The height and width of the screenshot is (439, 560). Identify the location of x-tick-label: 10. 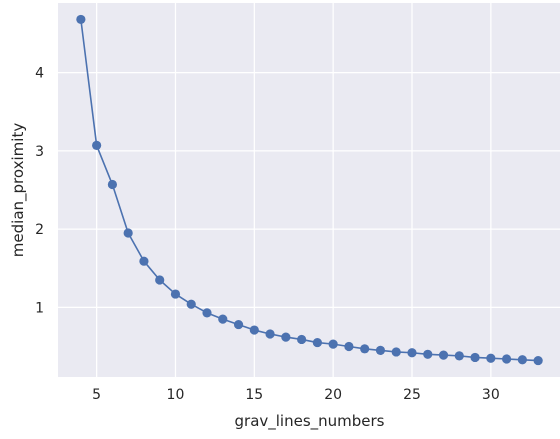
(176, 395).